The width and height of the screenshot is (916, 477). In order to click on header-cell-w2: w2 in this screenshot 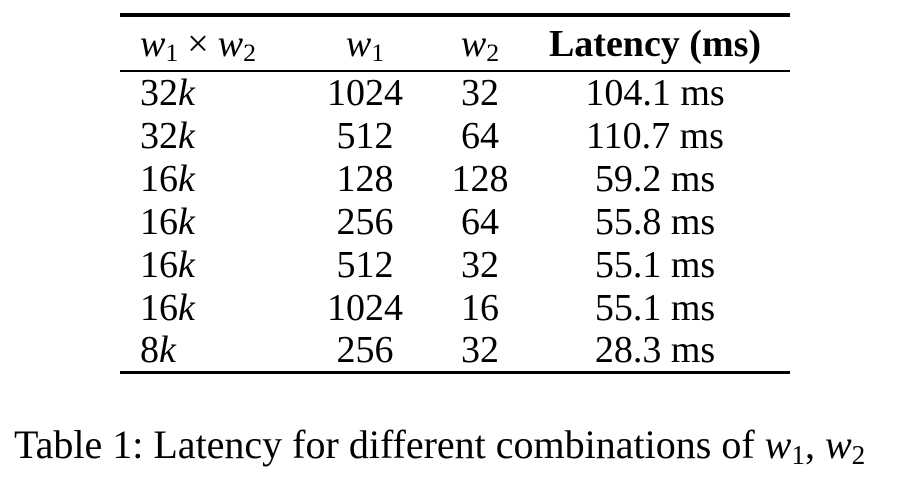, I will do `click(480, 43)`.